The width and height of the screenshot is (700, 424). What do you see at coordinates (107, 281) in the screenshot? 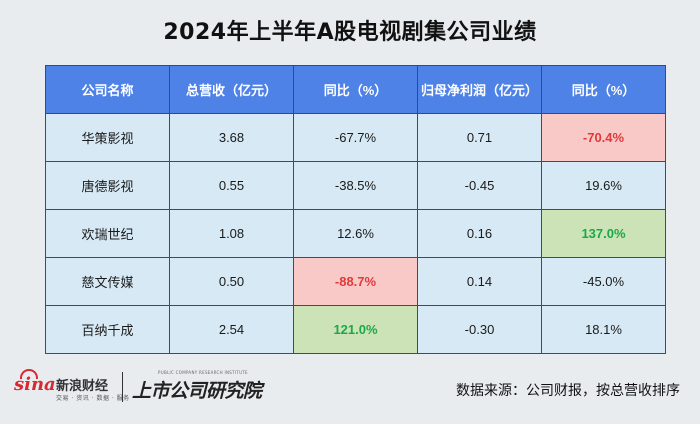
I see `company-name-cell: 慈文传媒` at bounding box center [107, 281].